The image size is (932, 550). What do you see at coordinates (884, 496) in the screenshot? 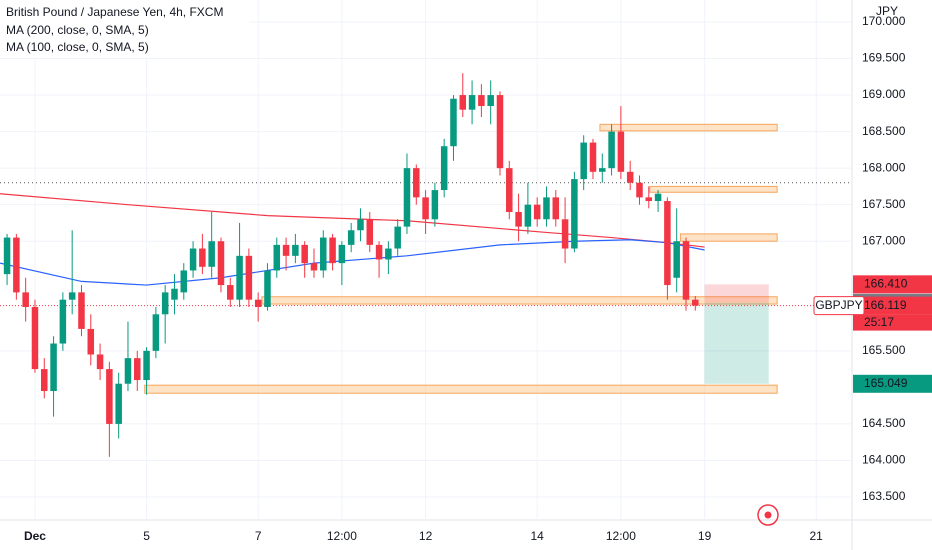
I see `y-tick-label: 163.500` at bounding box center [884, 496].